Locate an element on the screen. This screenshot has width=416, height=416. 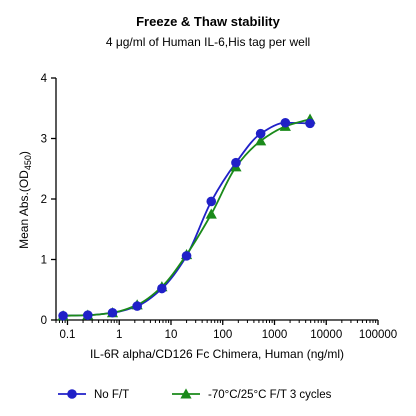
x-tick-label: 1 is located at coordinates (119, 335).